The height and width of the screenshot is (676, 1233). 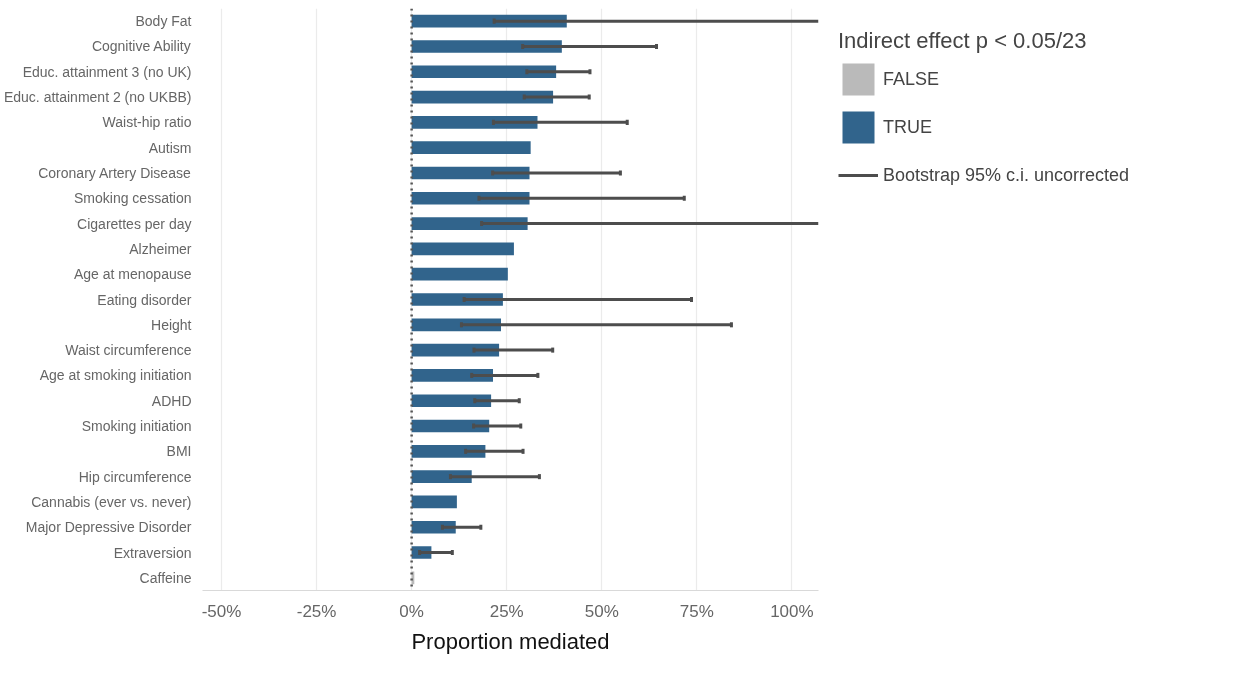 I want to click on legend-label: FALSE, so click(x=911, y=79).